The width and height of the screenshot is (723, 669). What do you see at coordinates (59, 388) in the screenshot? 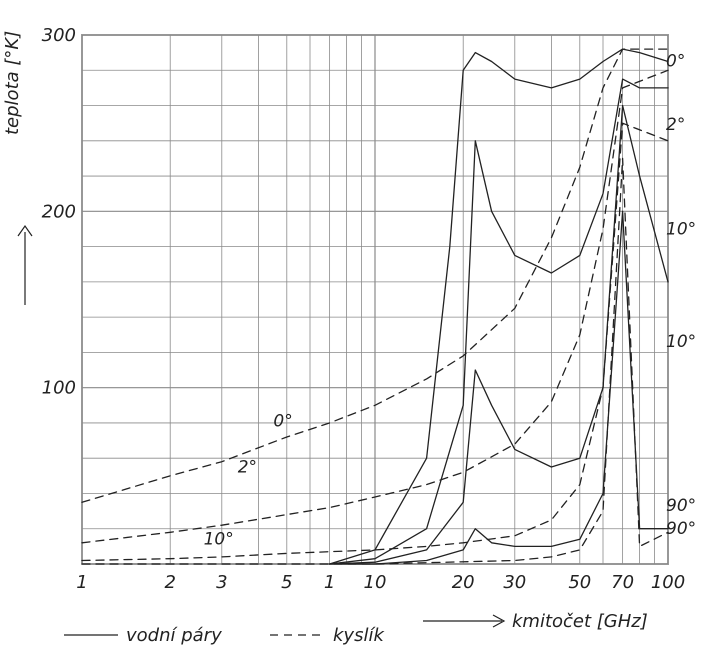
I see `y-tick-label: 100` at bounding box center [59, 388].